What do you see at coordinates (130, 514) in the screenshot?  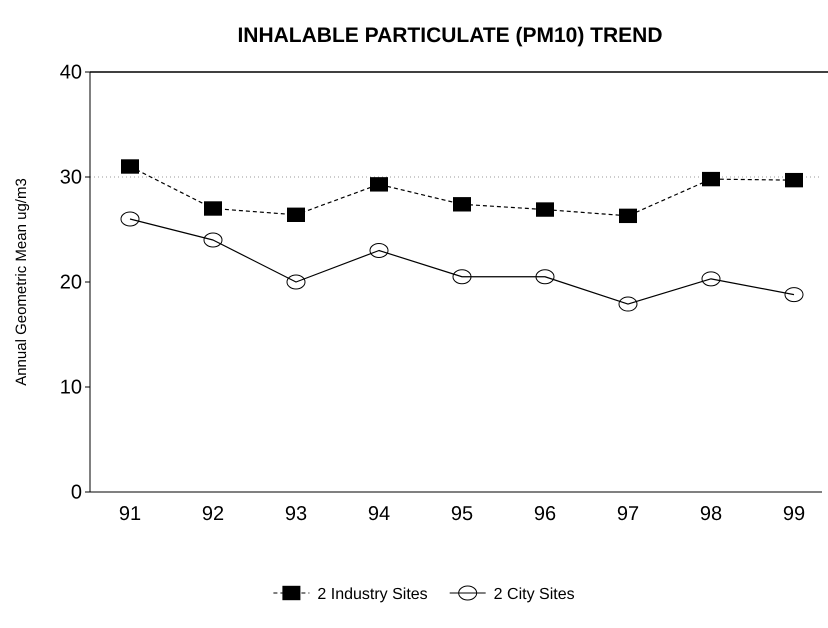 I see `x-tick-label: 91` at bounding box center [130, 514].